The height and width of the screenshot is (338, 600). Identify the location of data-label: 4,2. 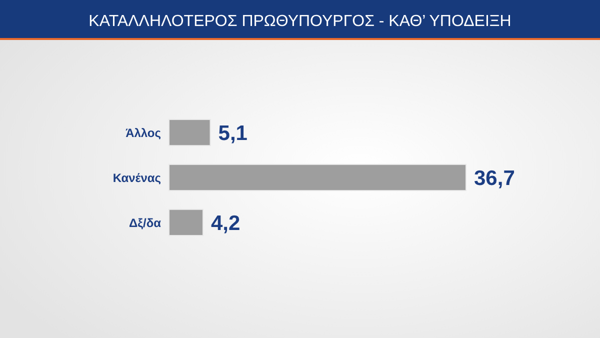
(225, 224).